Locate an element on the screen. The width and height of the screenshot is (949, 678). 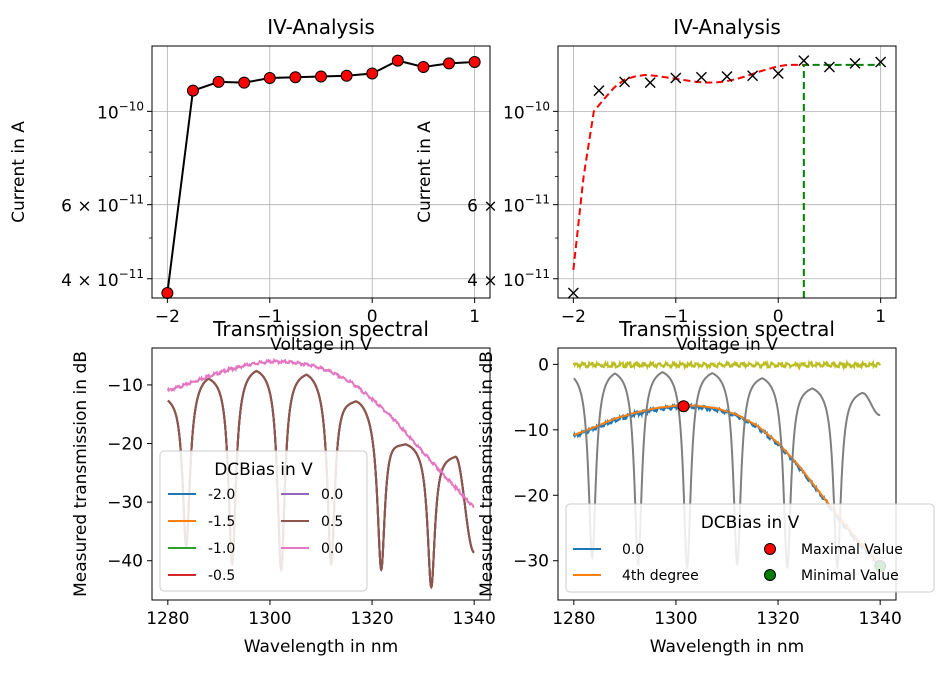
legend: DCBias in V -2.0 -1.5 -1.0 -0.5 0.0 0.5 0.0 is located at coordinates (263, 521).